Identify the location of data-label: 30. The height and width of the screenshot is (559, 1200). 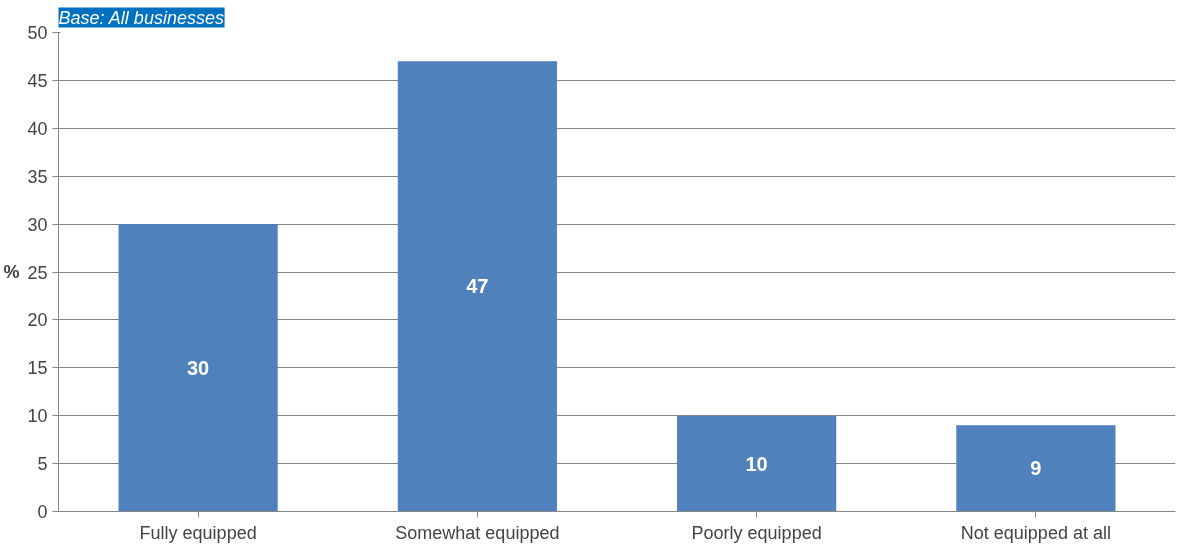
(198, 367).